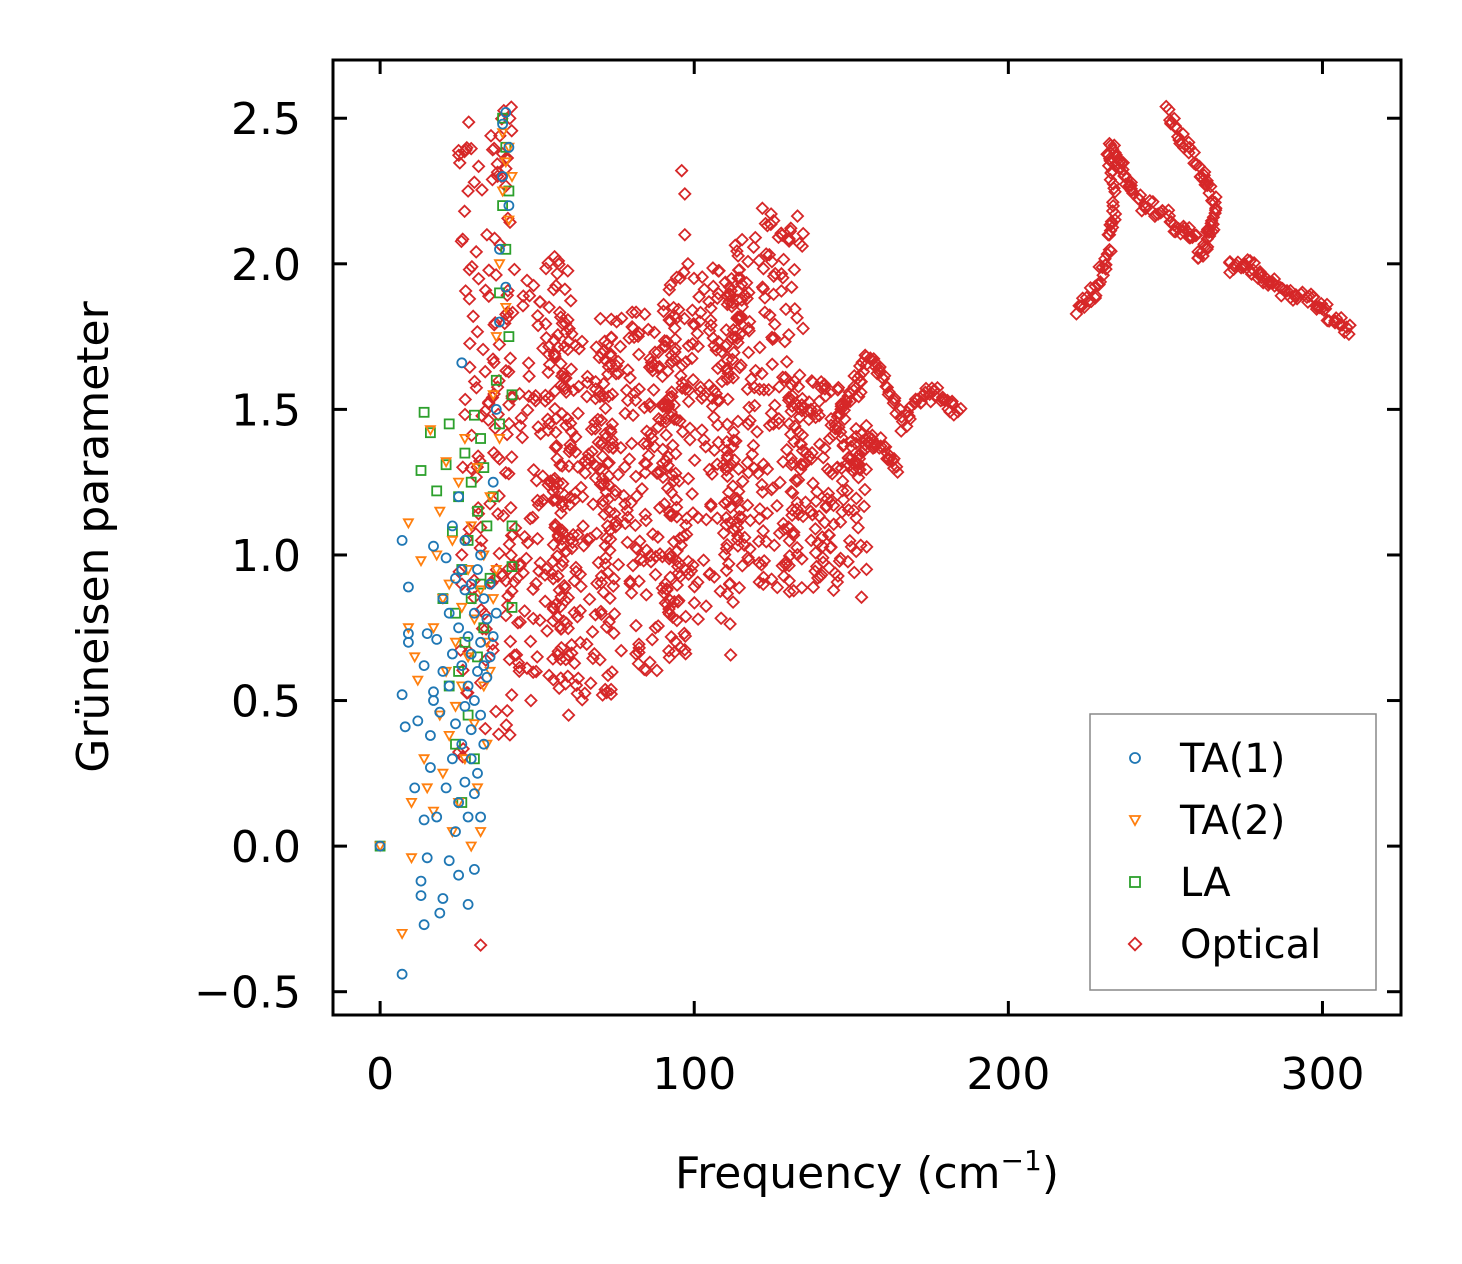 The height and width of the screenshot is (1264, 1462). What do you see at coordinates (1135, 944) in the screenshot?
I see `legend-marker` at bounding box center [1135, 944].